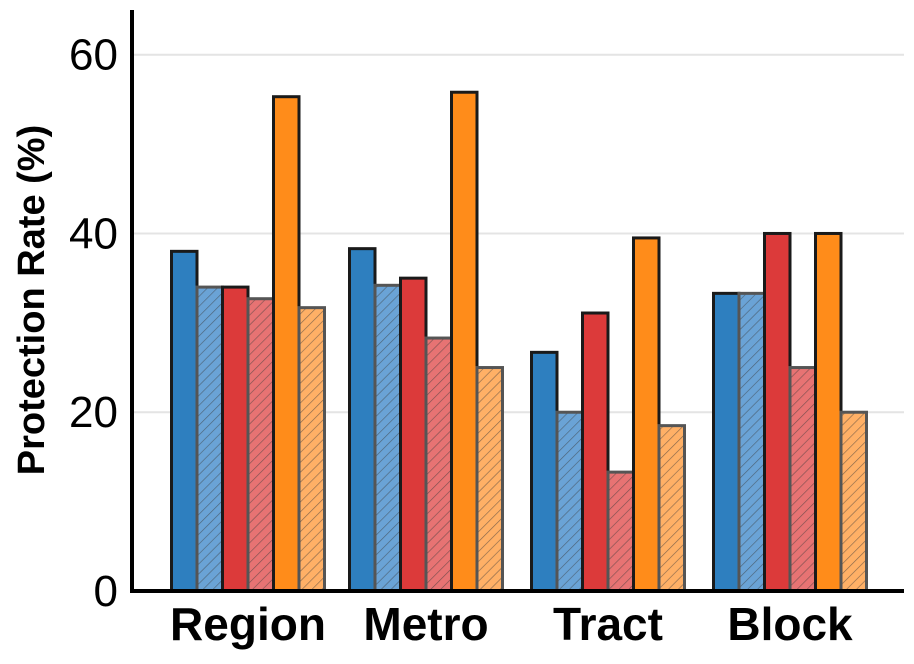  Describe the element at coordinates (595, 452) in the screenshot. I see `bar-tract-red-solid` at that location.